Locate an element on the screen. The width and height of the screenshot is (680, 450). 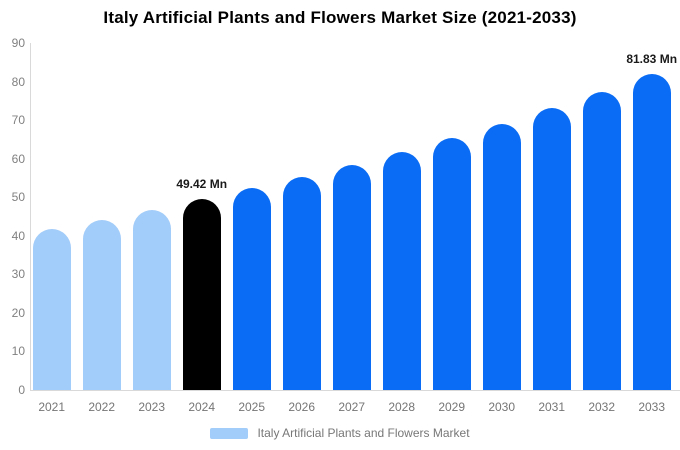
value-label-2024: 49.42 Mn is located at coordinates (202, 184).